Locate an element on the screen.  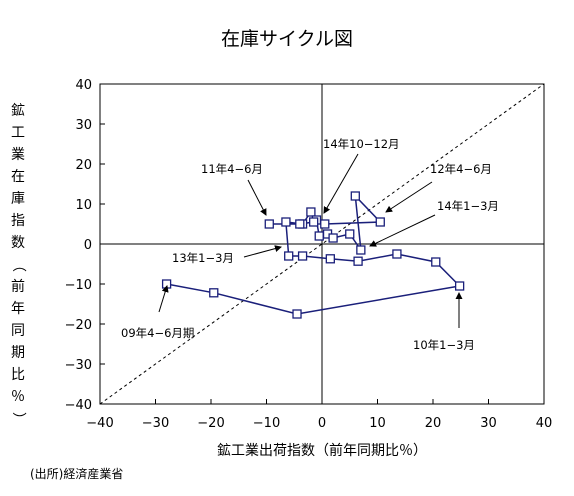
y-axis-label-char: ％ is located at coordinates (18, 397).